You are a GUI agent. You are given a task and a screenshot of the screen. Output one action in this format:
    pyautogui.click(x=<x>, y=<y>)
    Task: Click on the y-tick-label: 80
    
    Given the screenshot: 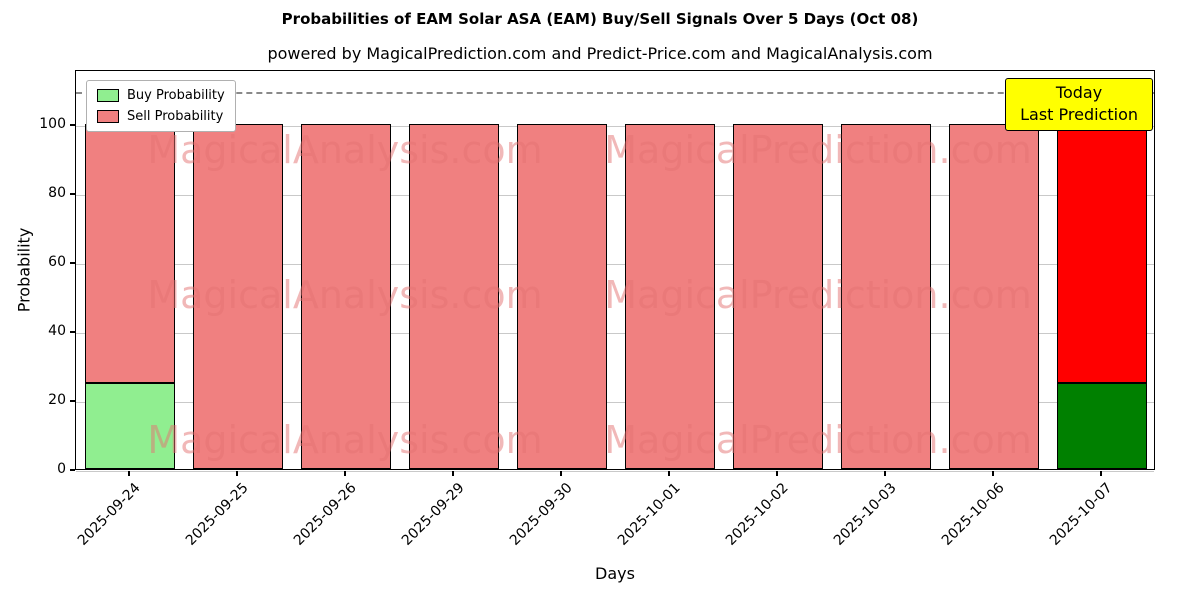 What is the action you would take?
    pyautogui.click(x=57, y=193)
    